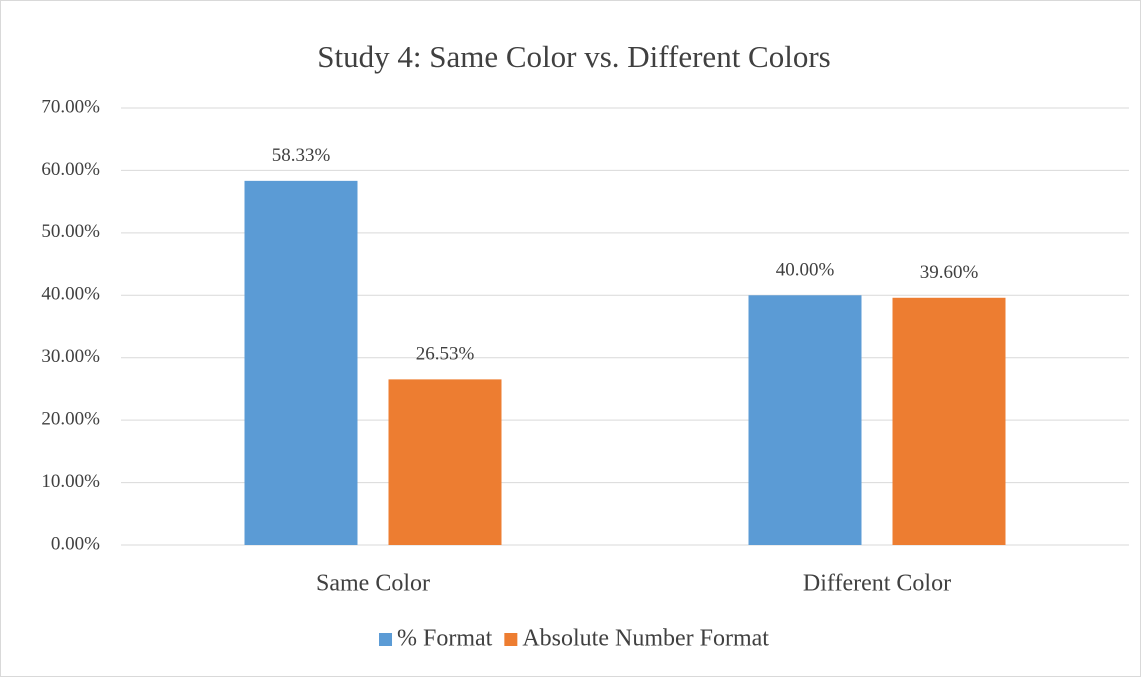 The width and height of the screenshot is (1148, 677). What do you see at coordinates (445, 354) in the screenshot?
I see `data-label: 26.53%` at bounding box center [445, 354].